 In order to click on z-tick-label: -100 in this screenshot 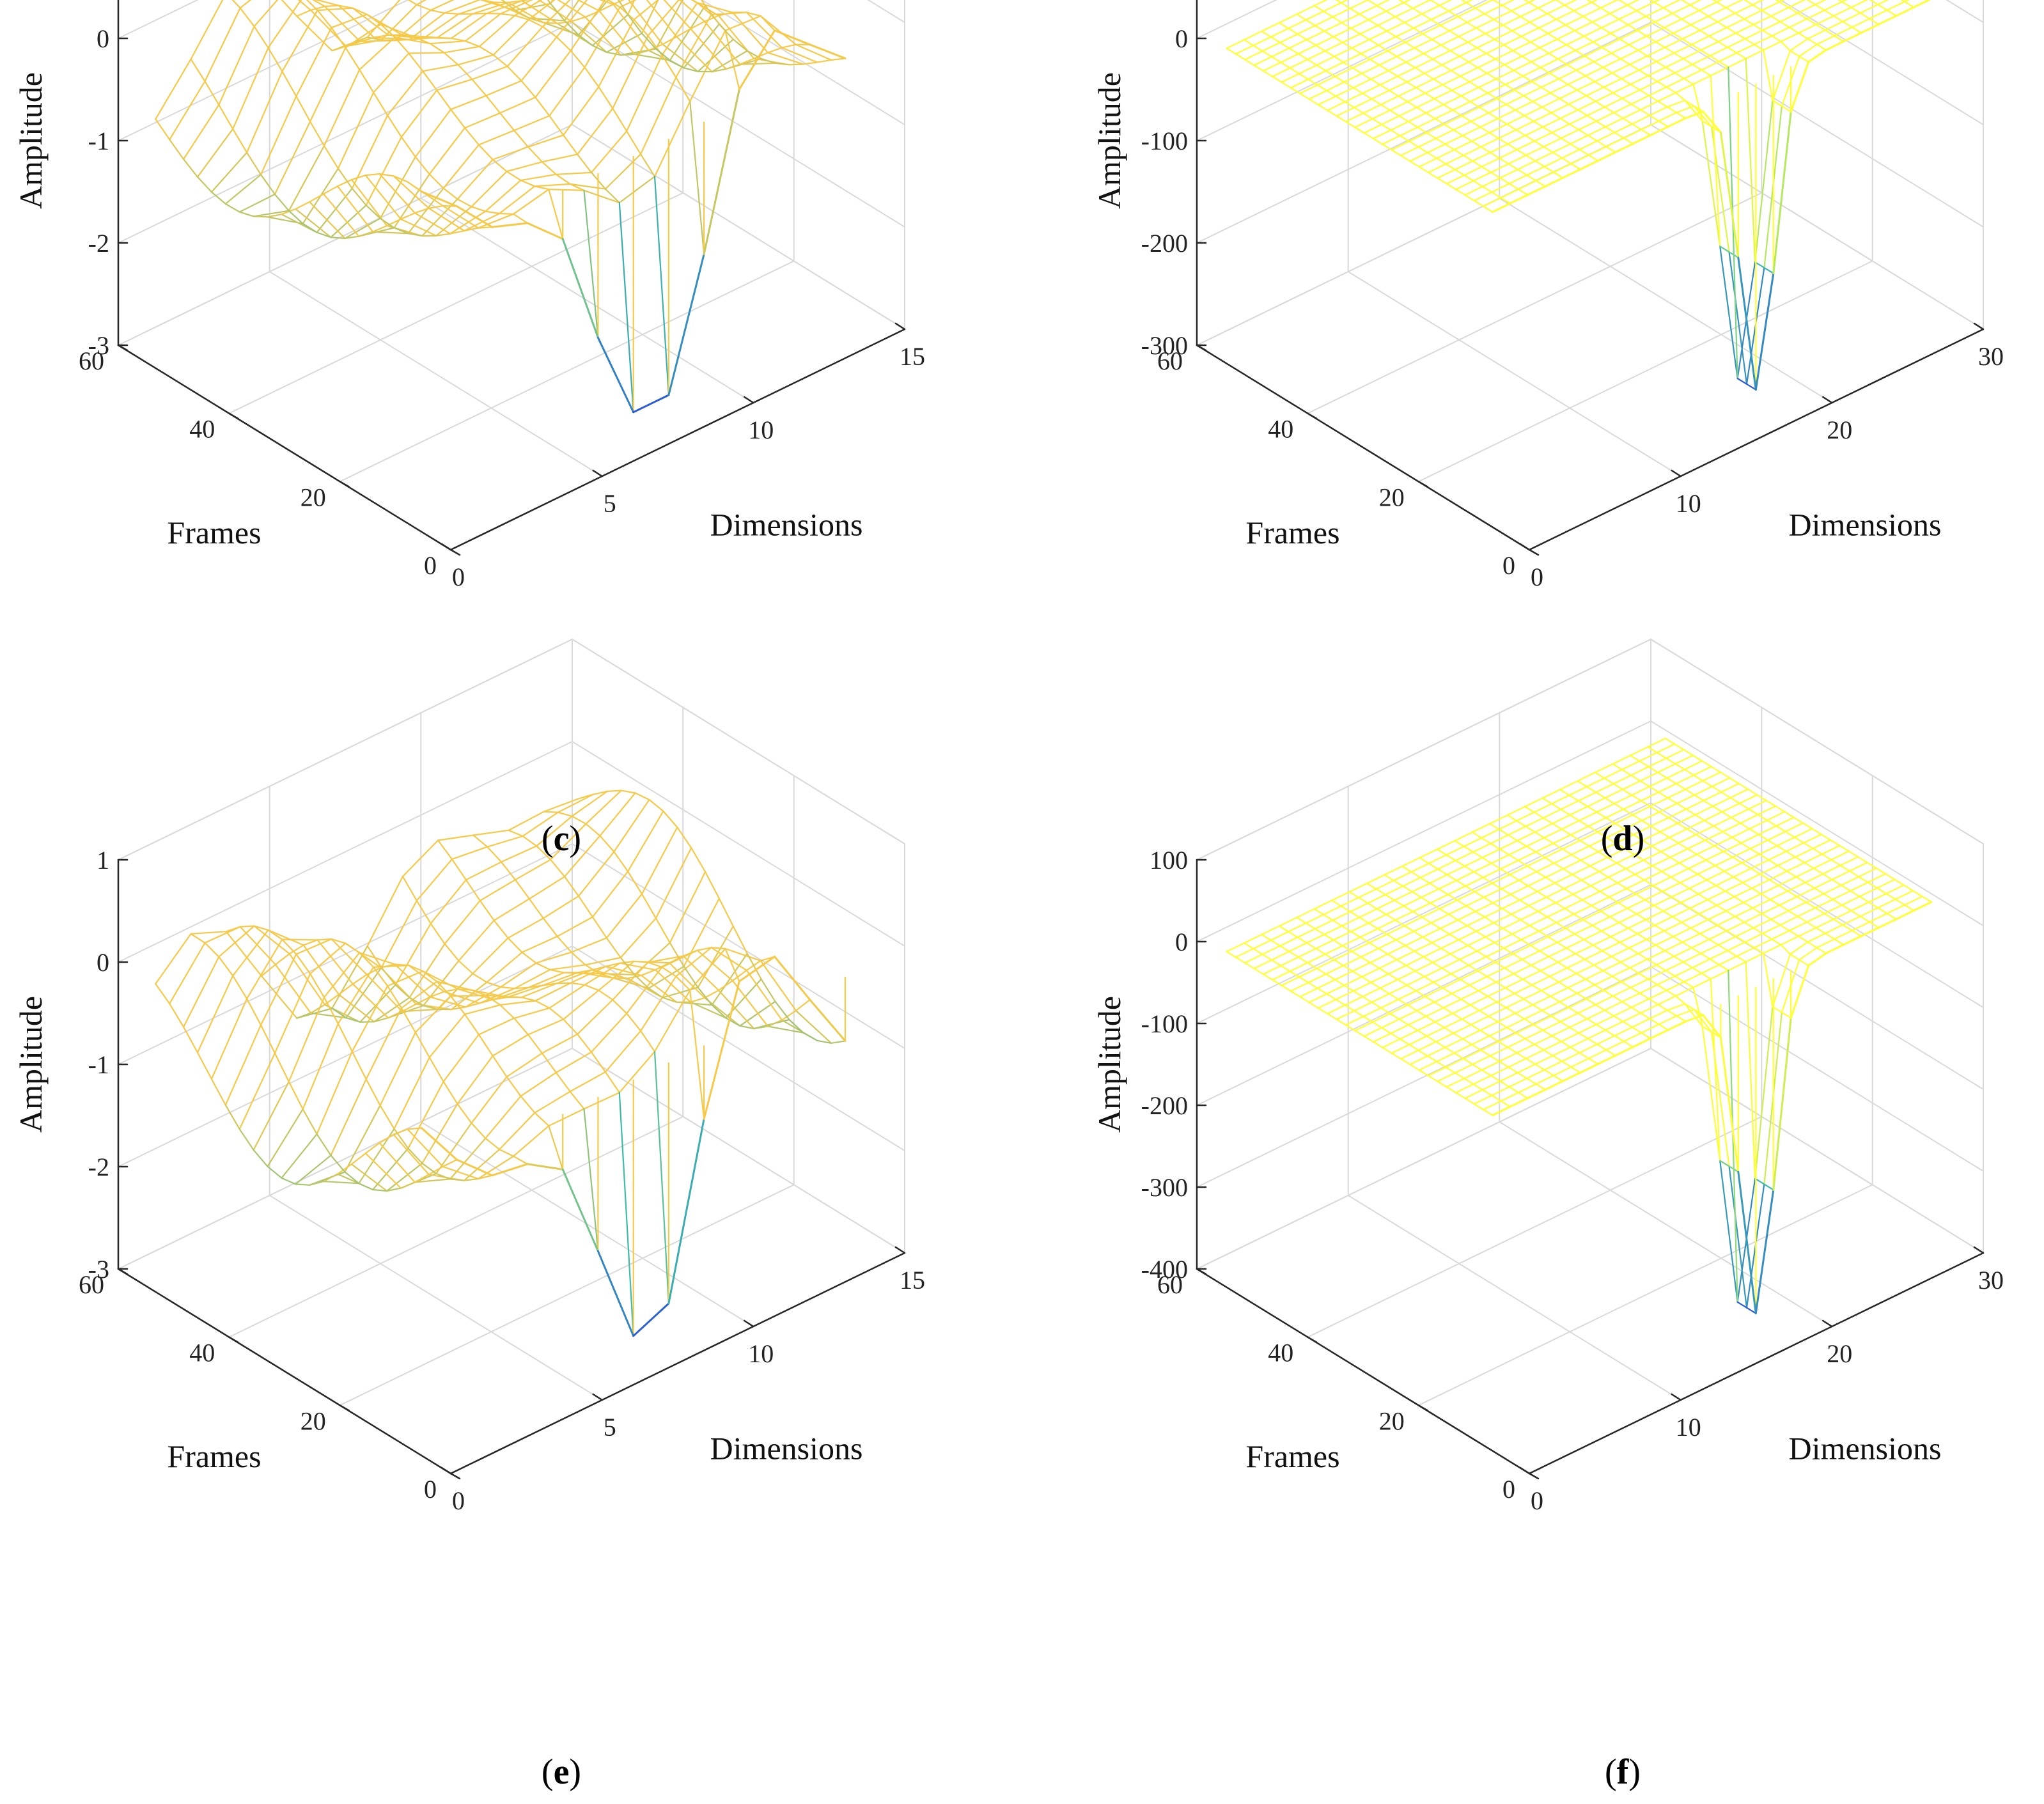, I will do `click(1164, 1023)`.